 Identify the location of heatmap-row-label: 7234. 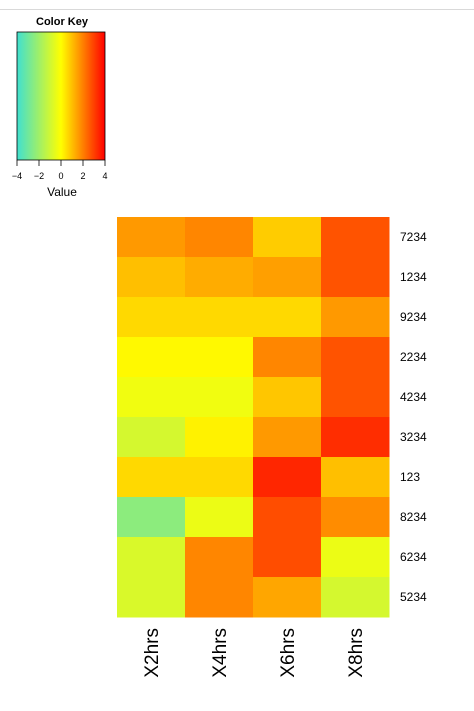
(413, 237).